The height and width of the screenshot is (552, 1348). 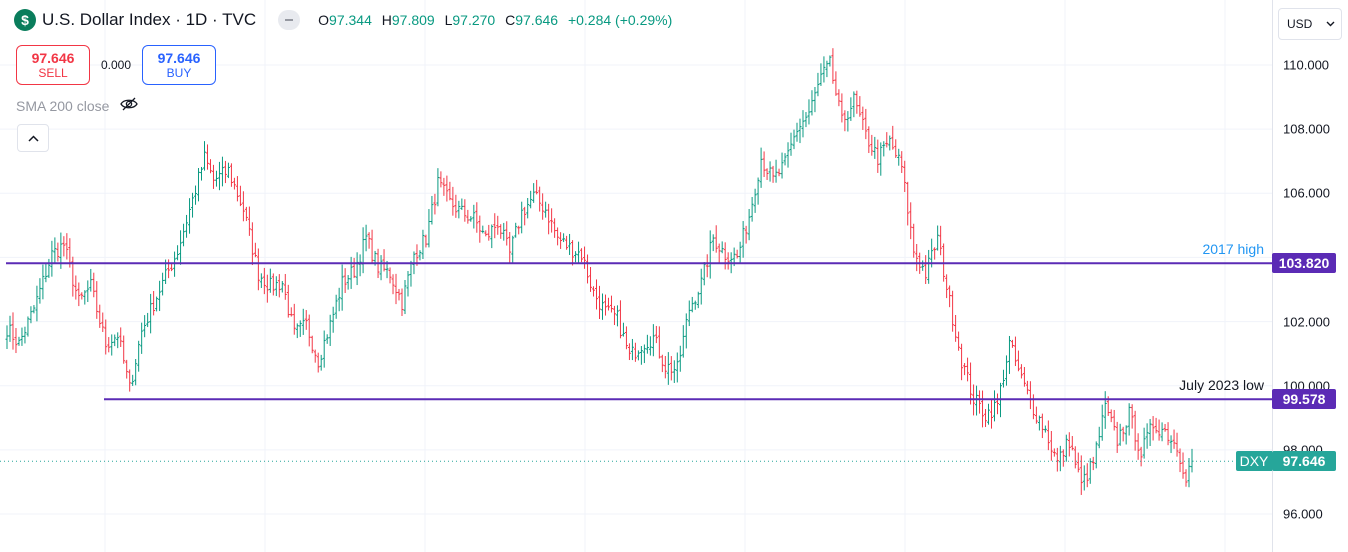 I want to click on indicator-legend: SMA 200 close, so click(x=77, y=105).